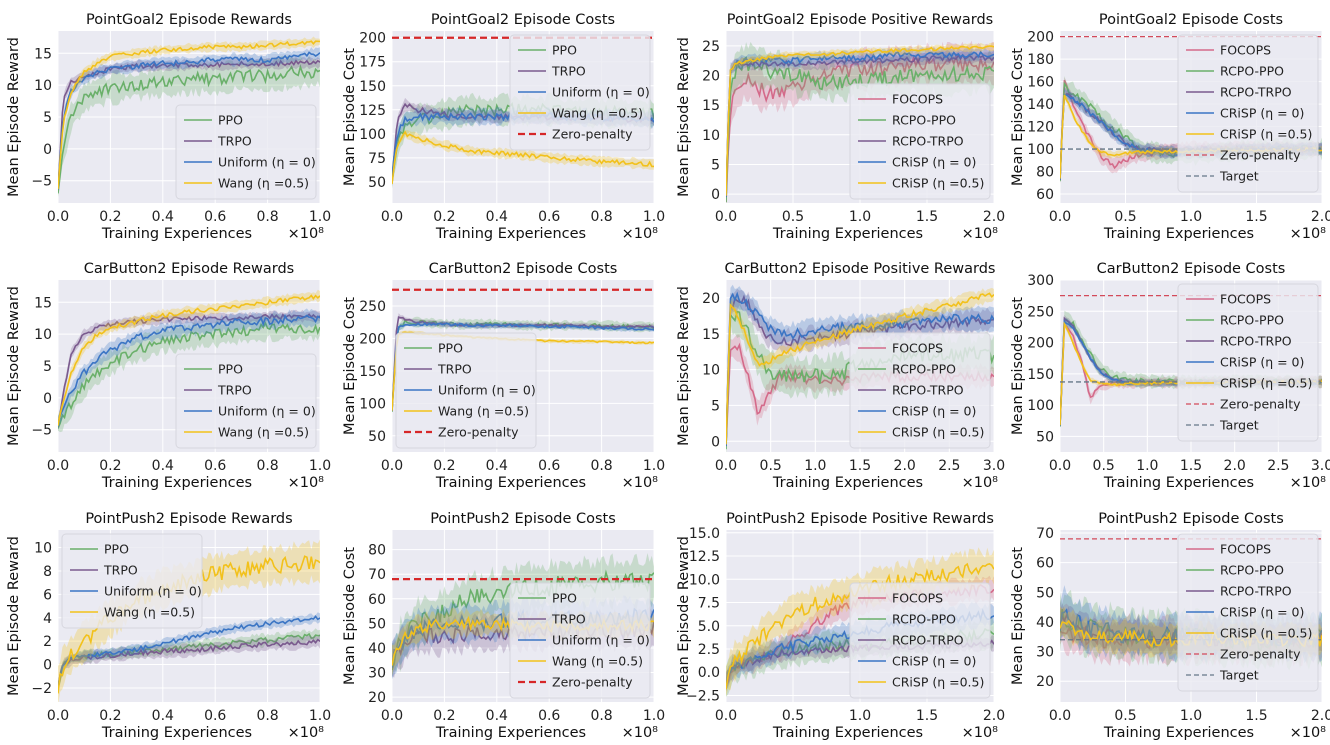  What do you see at coordinates (703, 696) in the screenshot?
I see `y-tick-label: −2.5` at bounding box center [703, 696].